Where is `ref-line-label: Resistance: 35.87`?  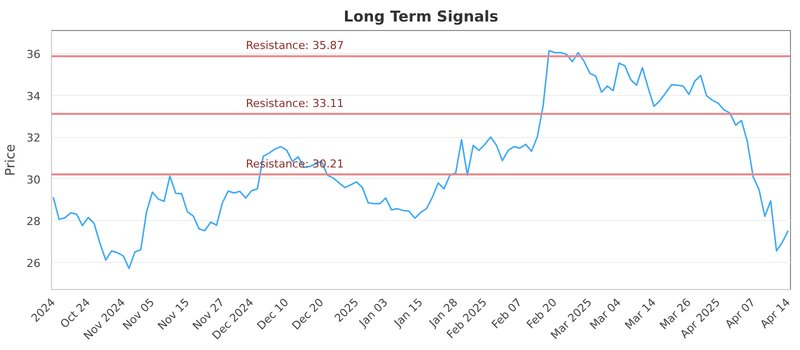 ref-line-label: Resistance: 35.87 is located at coordinates (295, 45).